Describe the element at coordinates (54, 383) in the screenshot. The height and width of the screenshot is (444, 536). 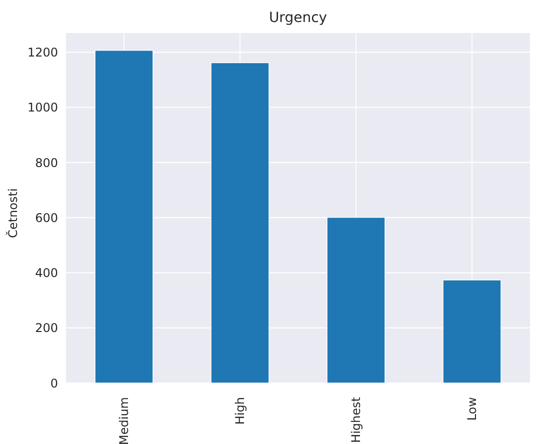
I see `y-tick-label: 0` at that location.